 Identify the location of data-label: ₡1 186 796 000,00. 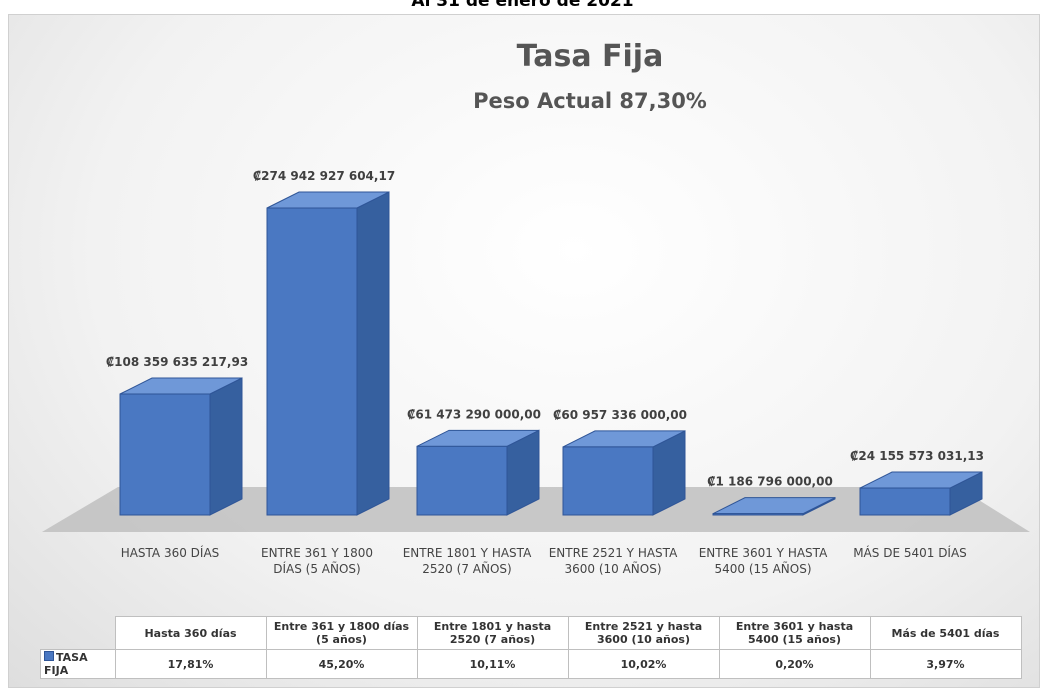
(770, 482).